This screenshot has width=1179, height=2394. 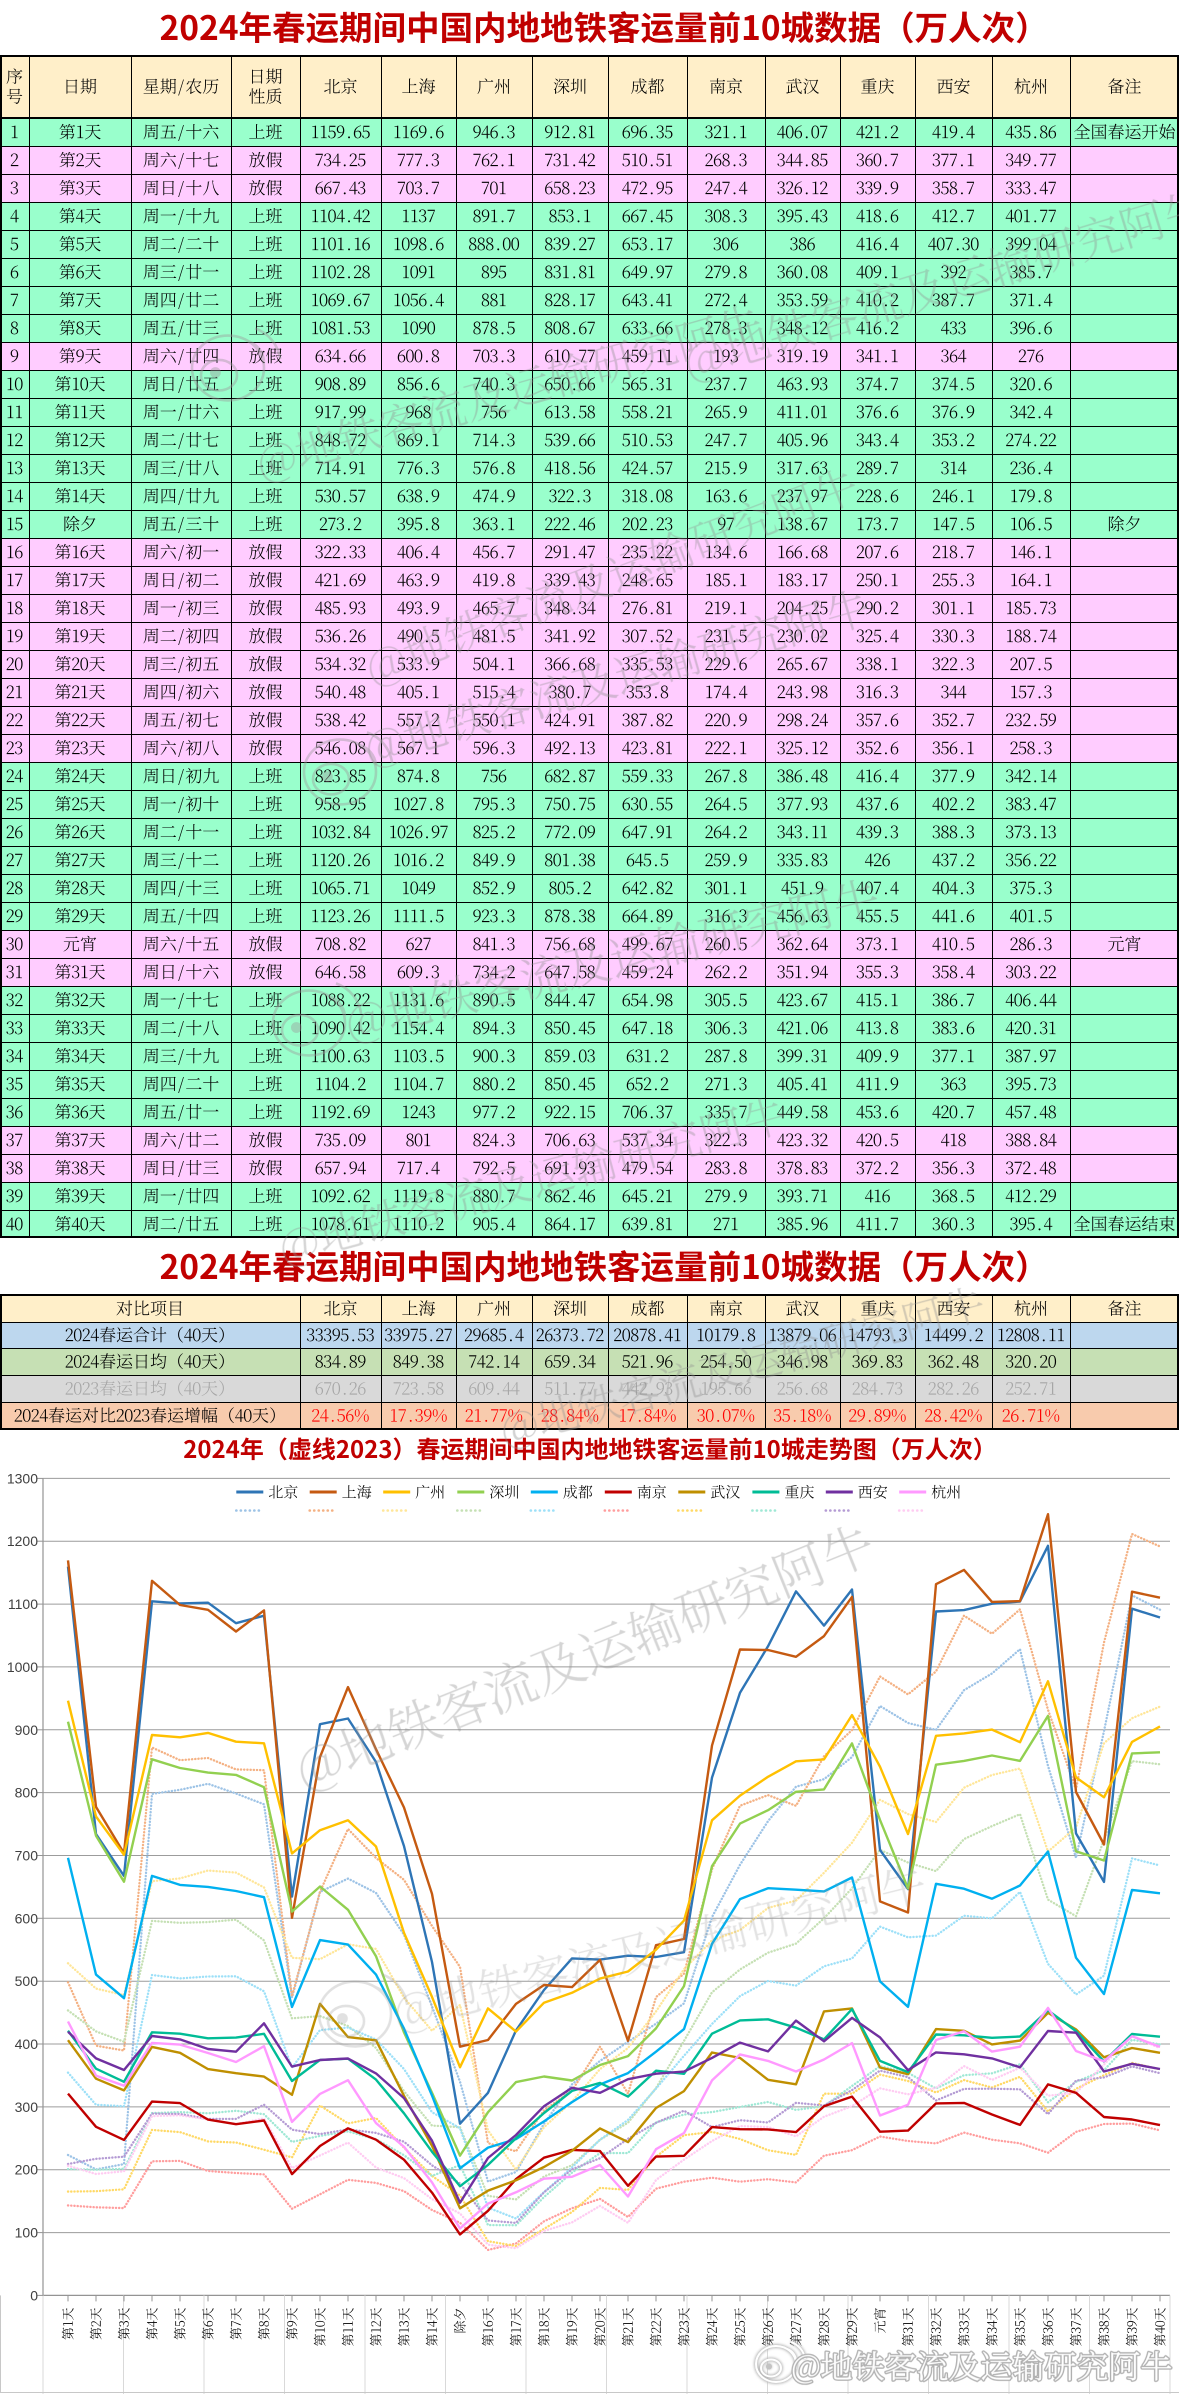 What do you see at coordinates (27, 1793) in the screenshot?
I see `svg-text: 800` at bounding box center [27, 1793].